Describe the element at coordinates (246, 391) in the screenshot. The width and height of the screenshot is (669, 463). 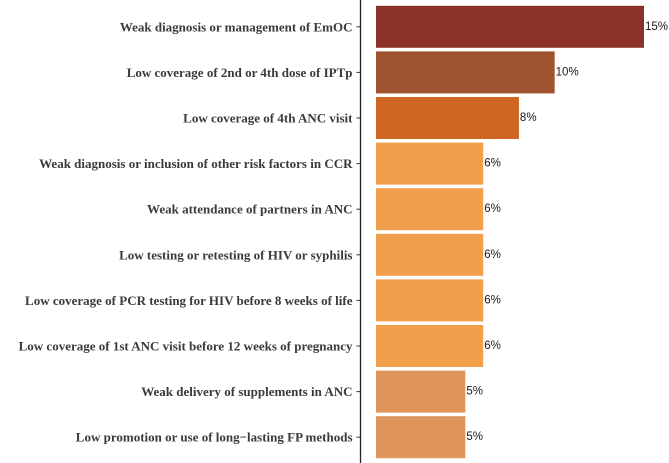
I see `category-label-9: Weak delivery of supplements in ANC` at that location.